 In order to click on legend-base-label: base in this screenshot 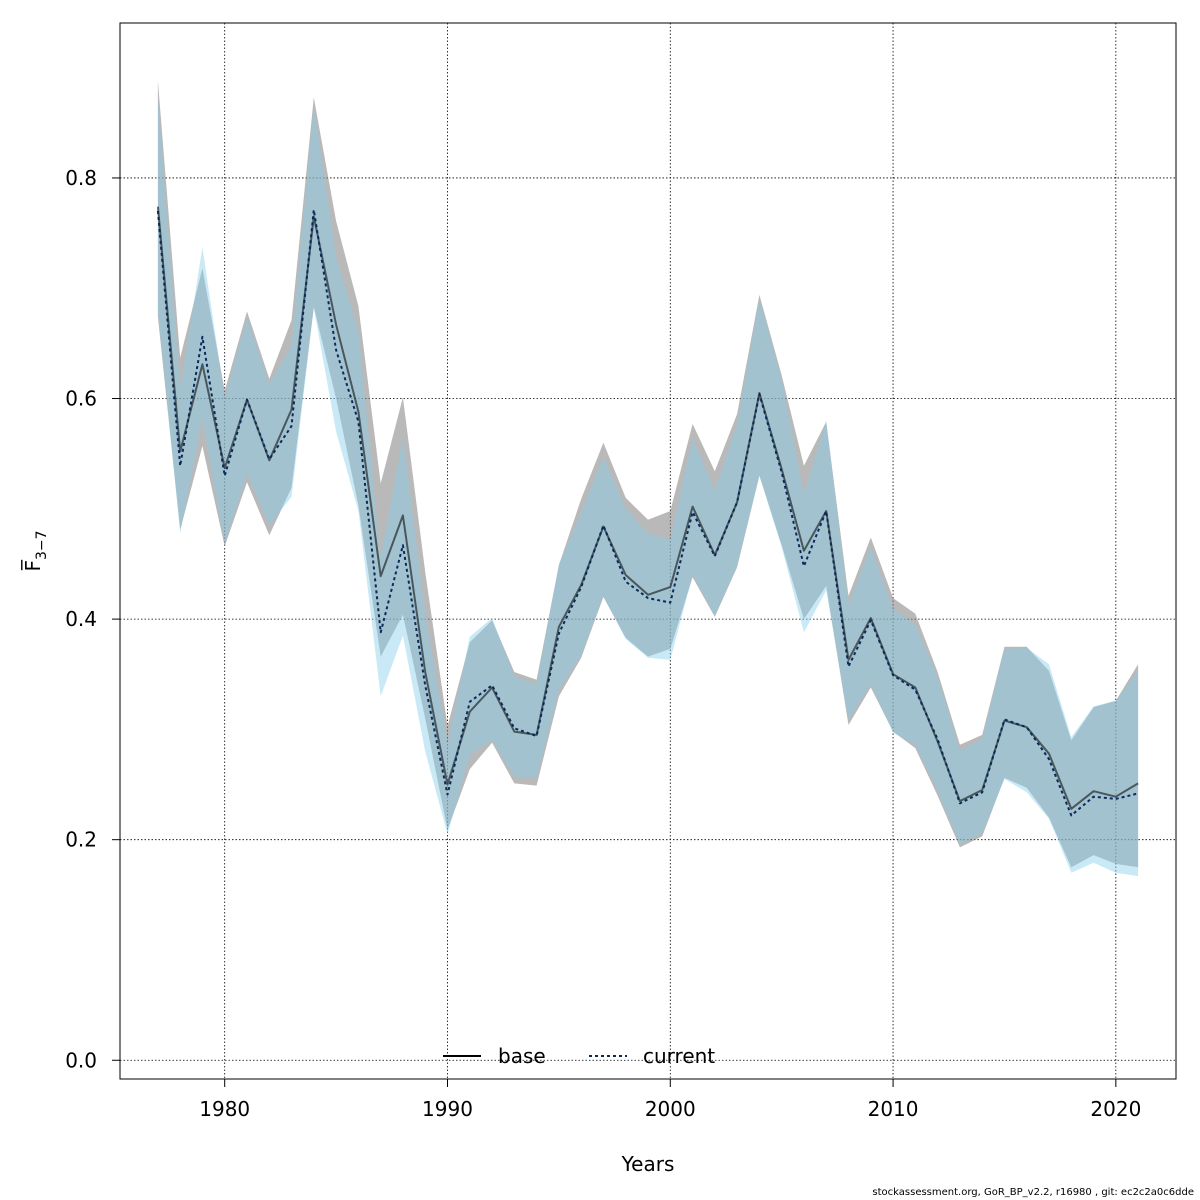, I will do `click(522, 1056)`.